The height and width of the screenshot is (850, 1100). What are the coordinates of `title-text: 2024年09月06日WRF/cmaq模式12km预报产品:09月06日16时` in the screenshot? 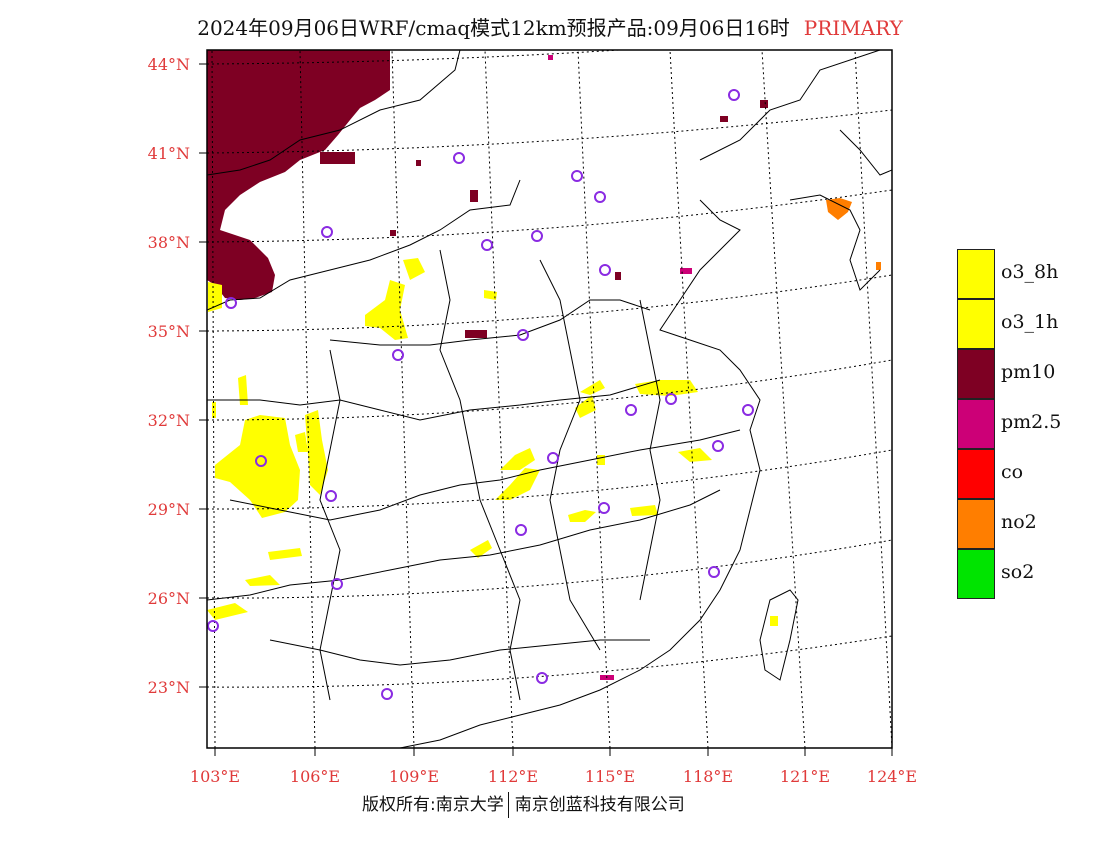 It's located at (493, 28).